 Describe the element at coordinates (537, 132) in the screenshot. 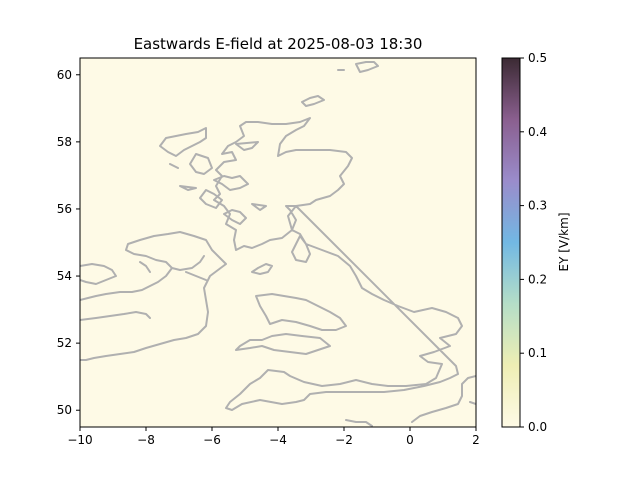

I see `colorbar-tick-label: 0.4` at that location.